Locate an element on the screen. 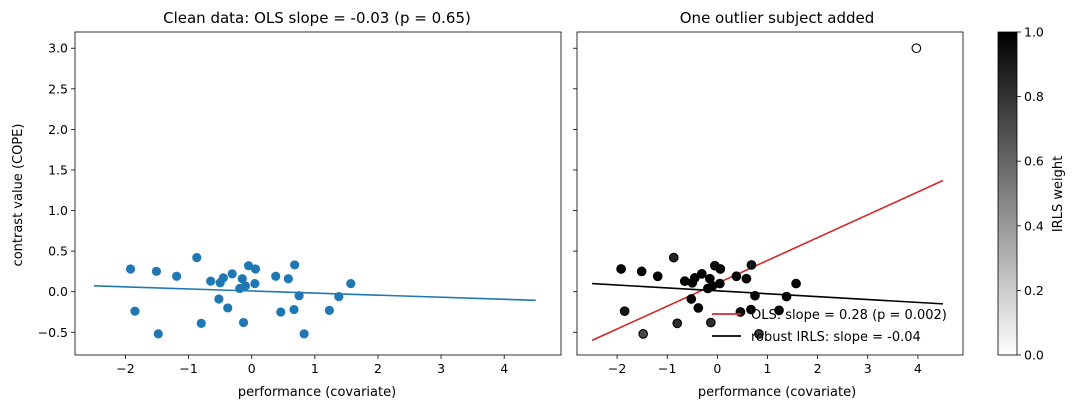  colorbar-tick-label: 0.0 is located at coordinates (1034, 355).